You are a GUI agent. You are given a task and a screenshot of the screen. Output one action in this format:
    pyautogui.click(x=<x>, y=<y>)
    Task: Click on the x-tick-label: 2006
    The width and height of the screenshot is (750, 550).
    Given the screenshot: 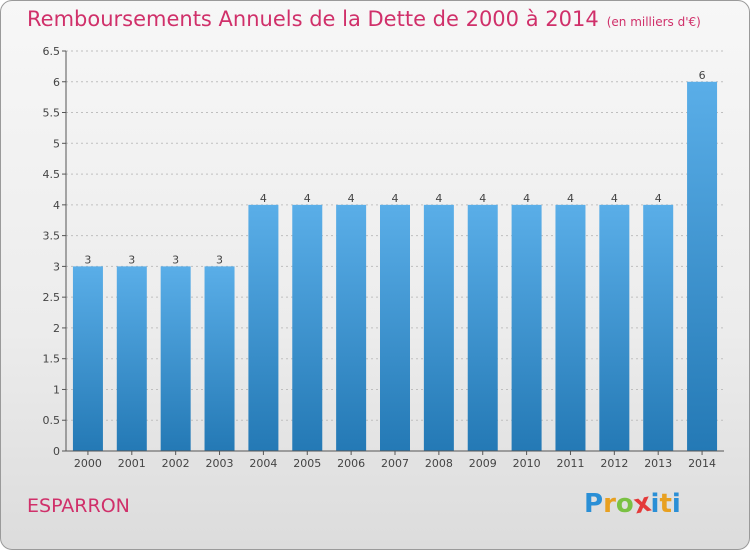 What is the action you would take?
    pyautogui.click(x=351, y=463)
    